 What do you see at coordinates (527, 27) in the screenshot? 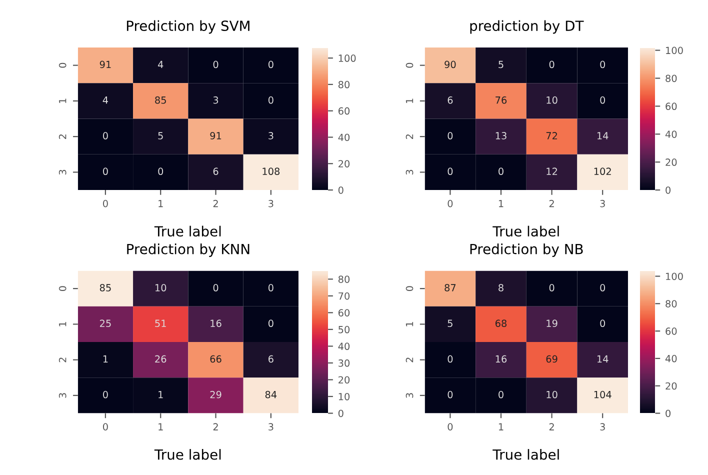
I see `chart-title: prediction by DT` at bounding box center [527, 27].